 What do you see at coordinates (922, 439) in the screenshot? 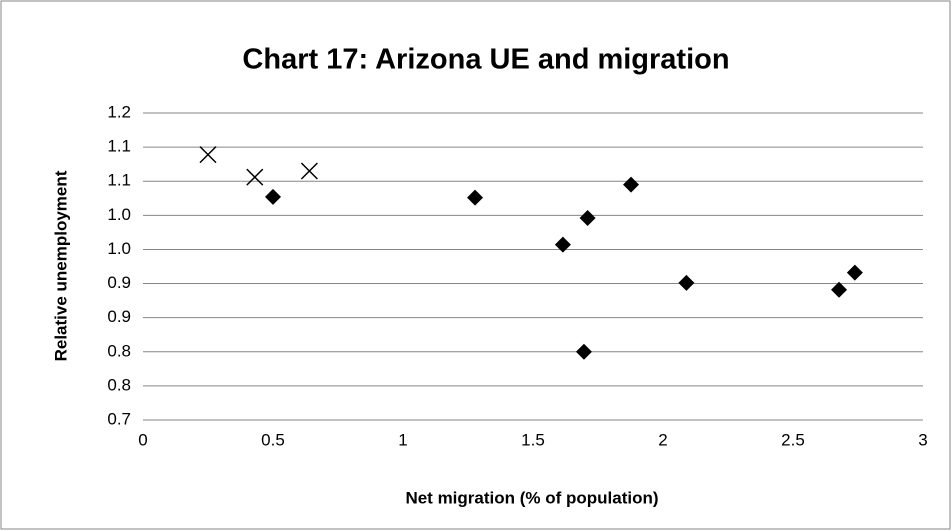
I see `x-tick-label: 3` at bounding box center [922, 439].